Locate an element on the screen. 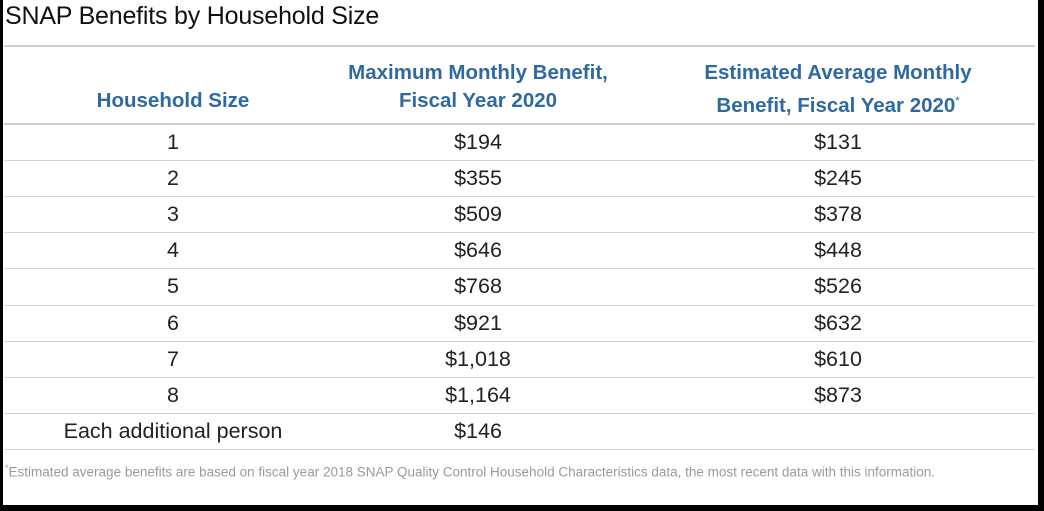 This screenshot has width=1044, height=511. avg-benefit-cell: $131 is located at coordinates (838, 142).